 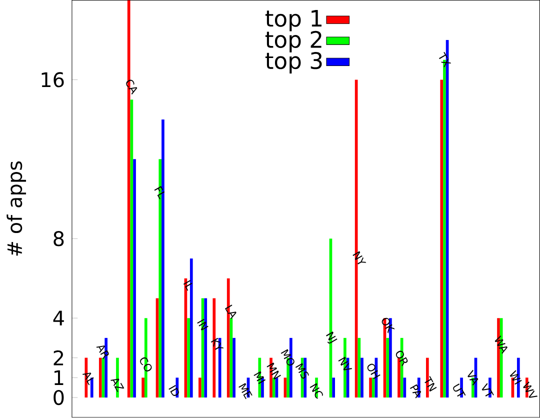 What do you see at coordinates (59, 398) in the screenshot?
I see `y-tick-label: 0` at bounding box center [59, 398].